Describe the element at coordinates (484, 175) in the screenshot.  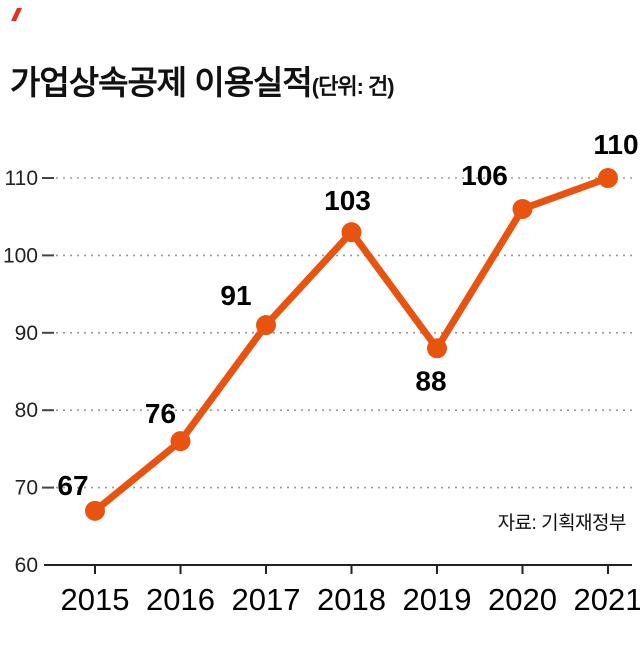
I see `svg-text: 106` at that location.